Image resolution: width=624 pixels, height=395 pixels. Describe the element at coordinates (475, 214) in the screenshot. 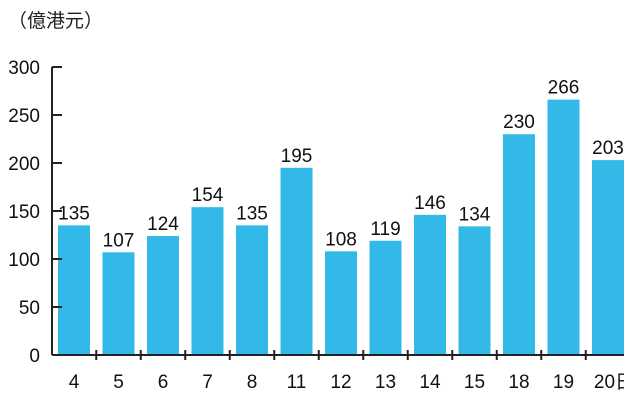

I see `value-label-15: 134` at that location.